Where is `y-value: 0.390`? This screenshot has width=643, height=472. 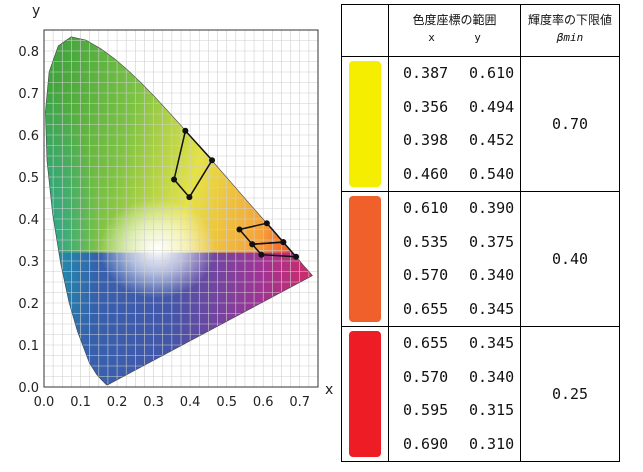 y-value: 0.390 is located at coordinates (492, 208).